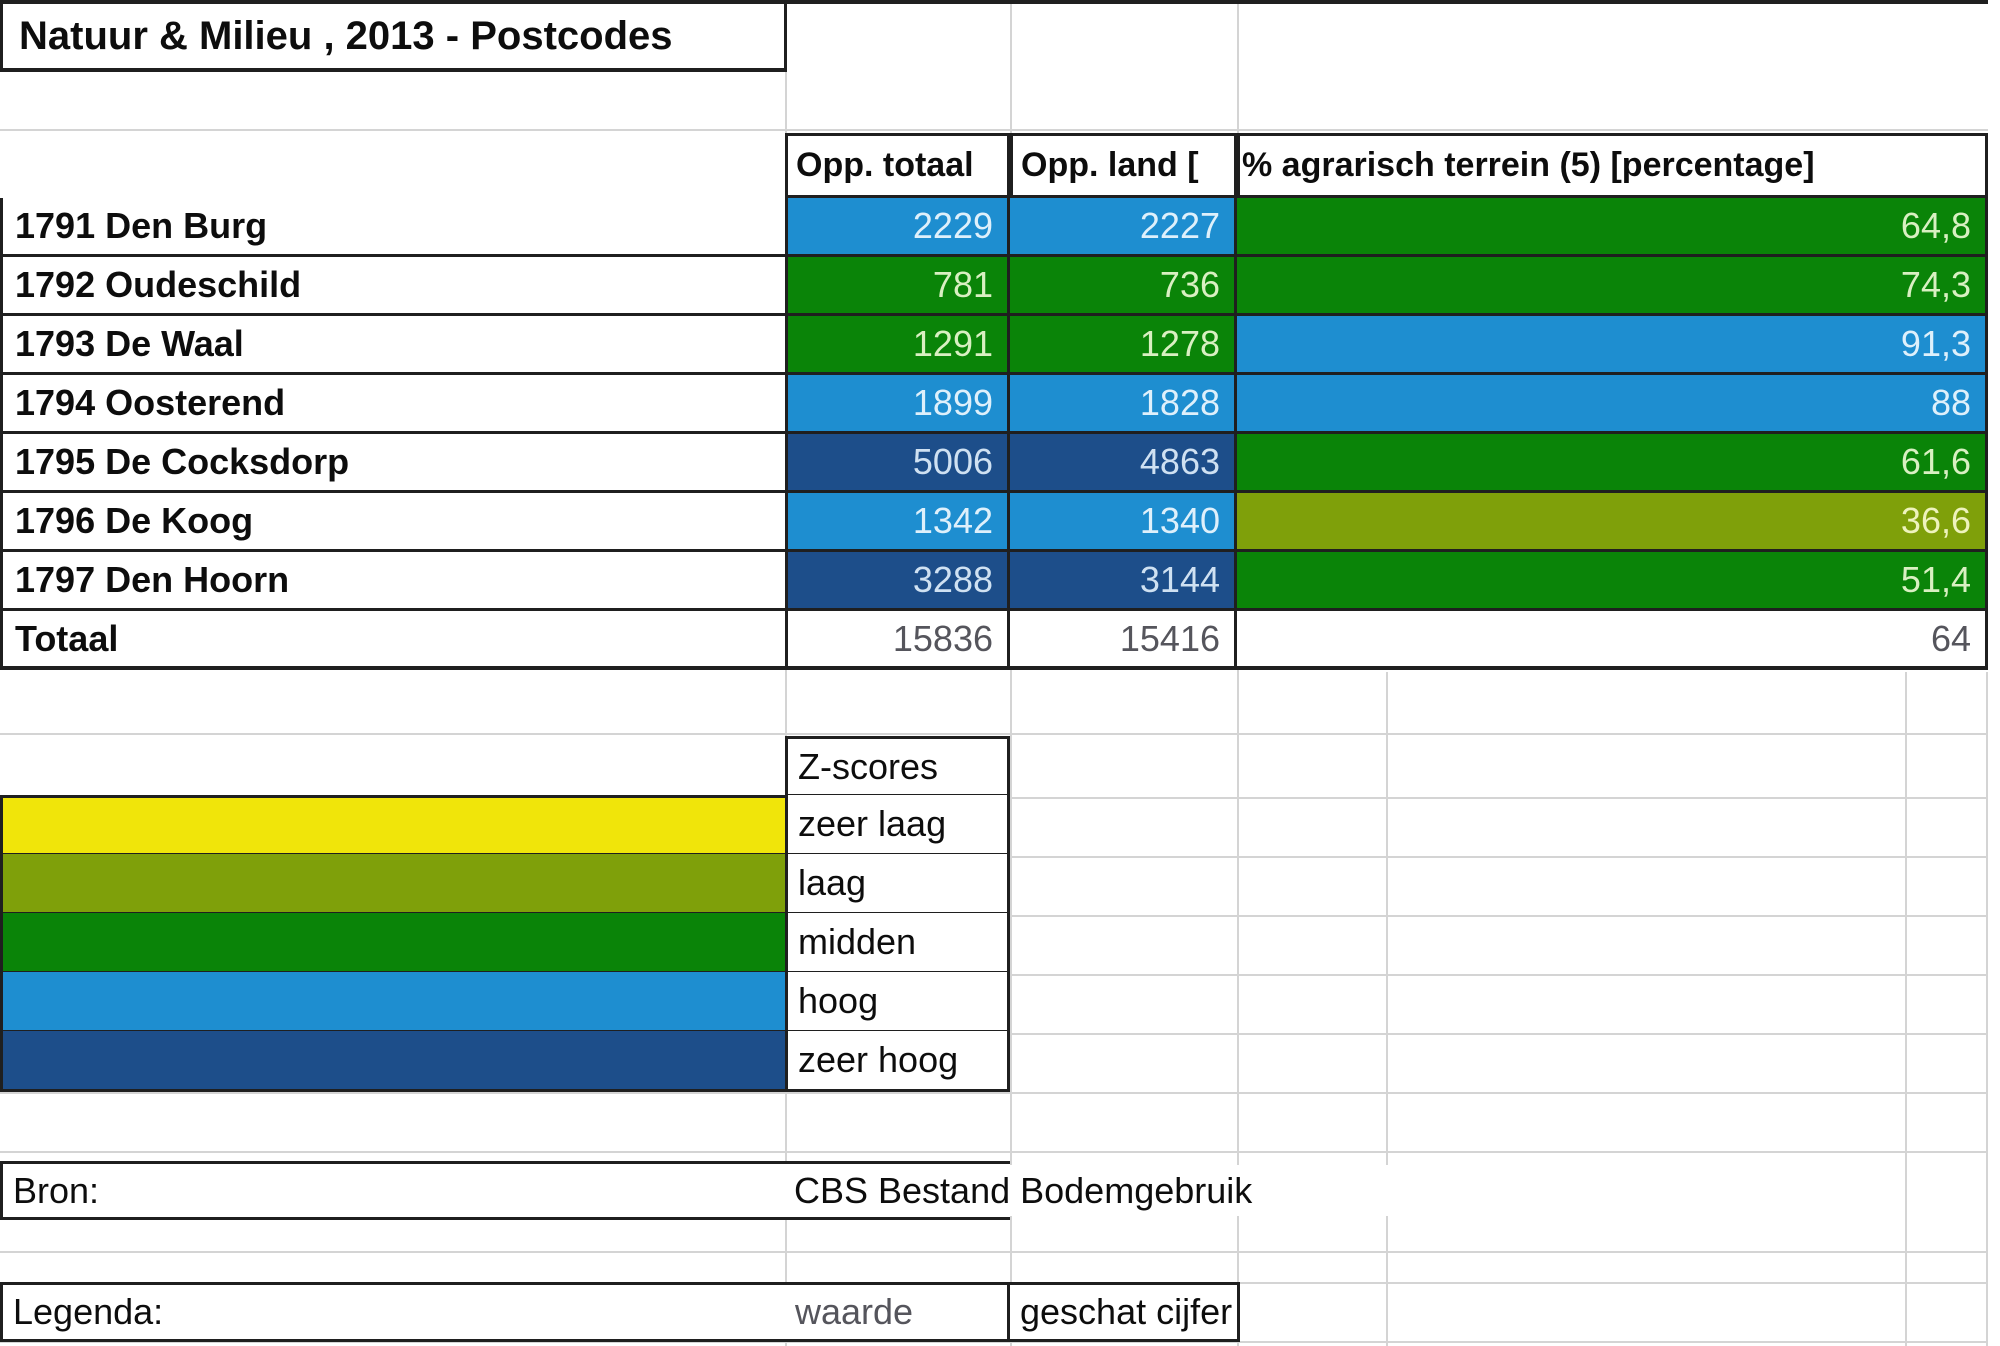 Image resolution: width=2000 pixels, height=1346 pixels. I want to click on sheet-title-cell: Natuur & Milieu , 2013 - Postcodes, so click(393, 38).